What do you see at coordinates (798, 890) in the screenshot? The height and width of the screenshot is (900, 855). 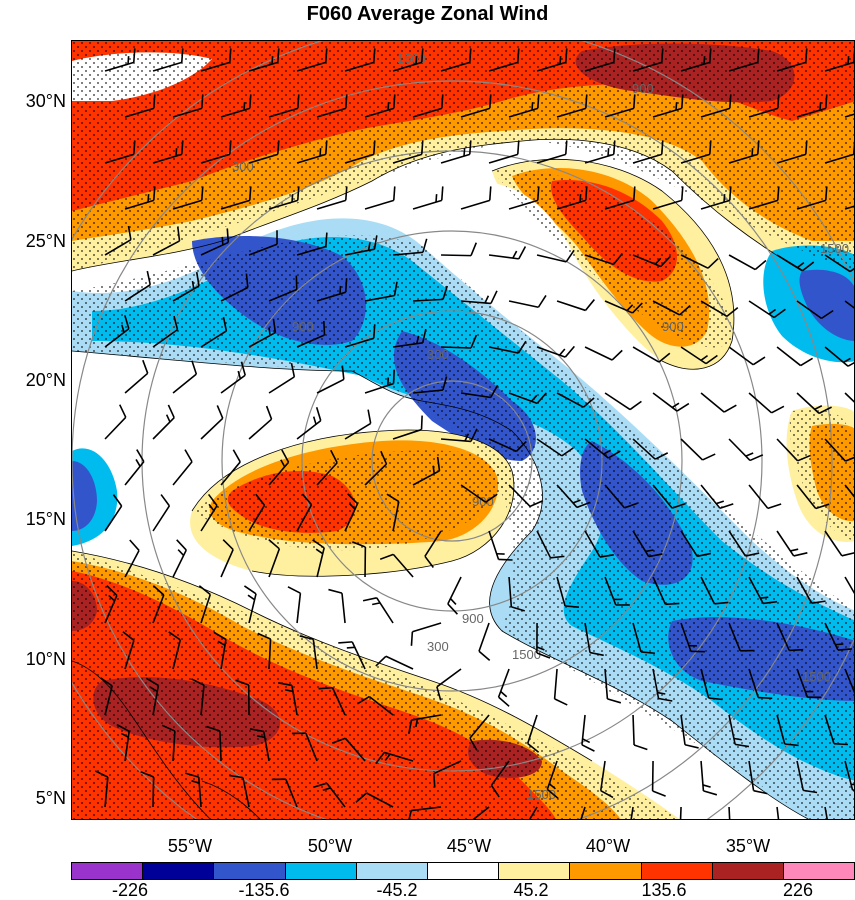 I see `colorbar-label-5: 226` at bounding box center [798, 890].